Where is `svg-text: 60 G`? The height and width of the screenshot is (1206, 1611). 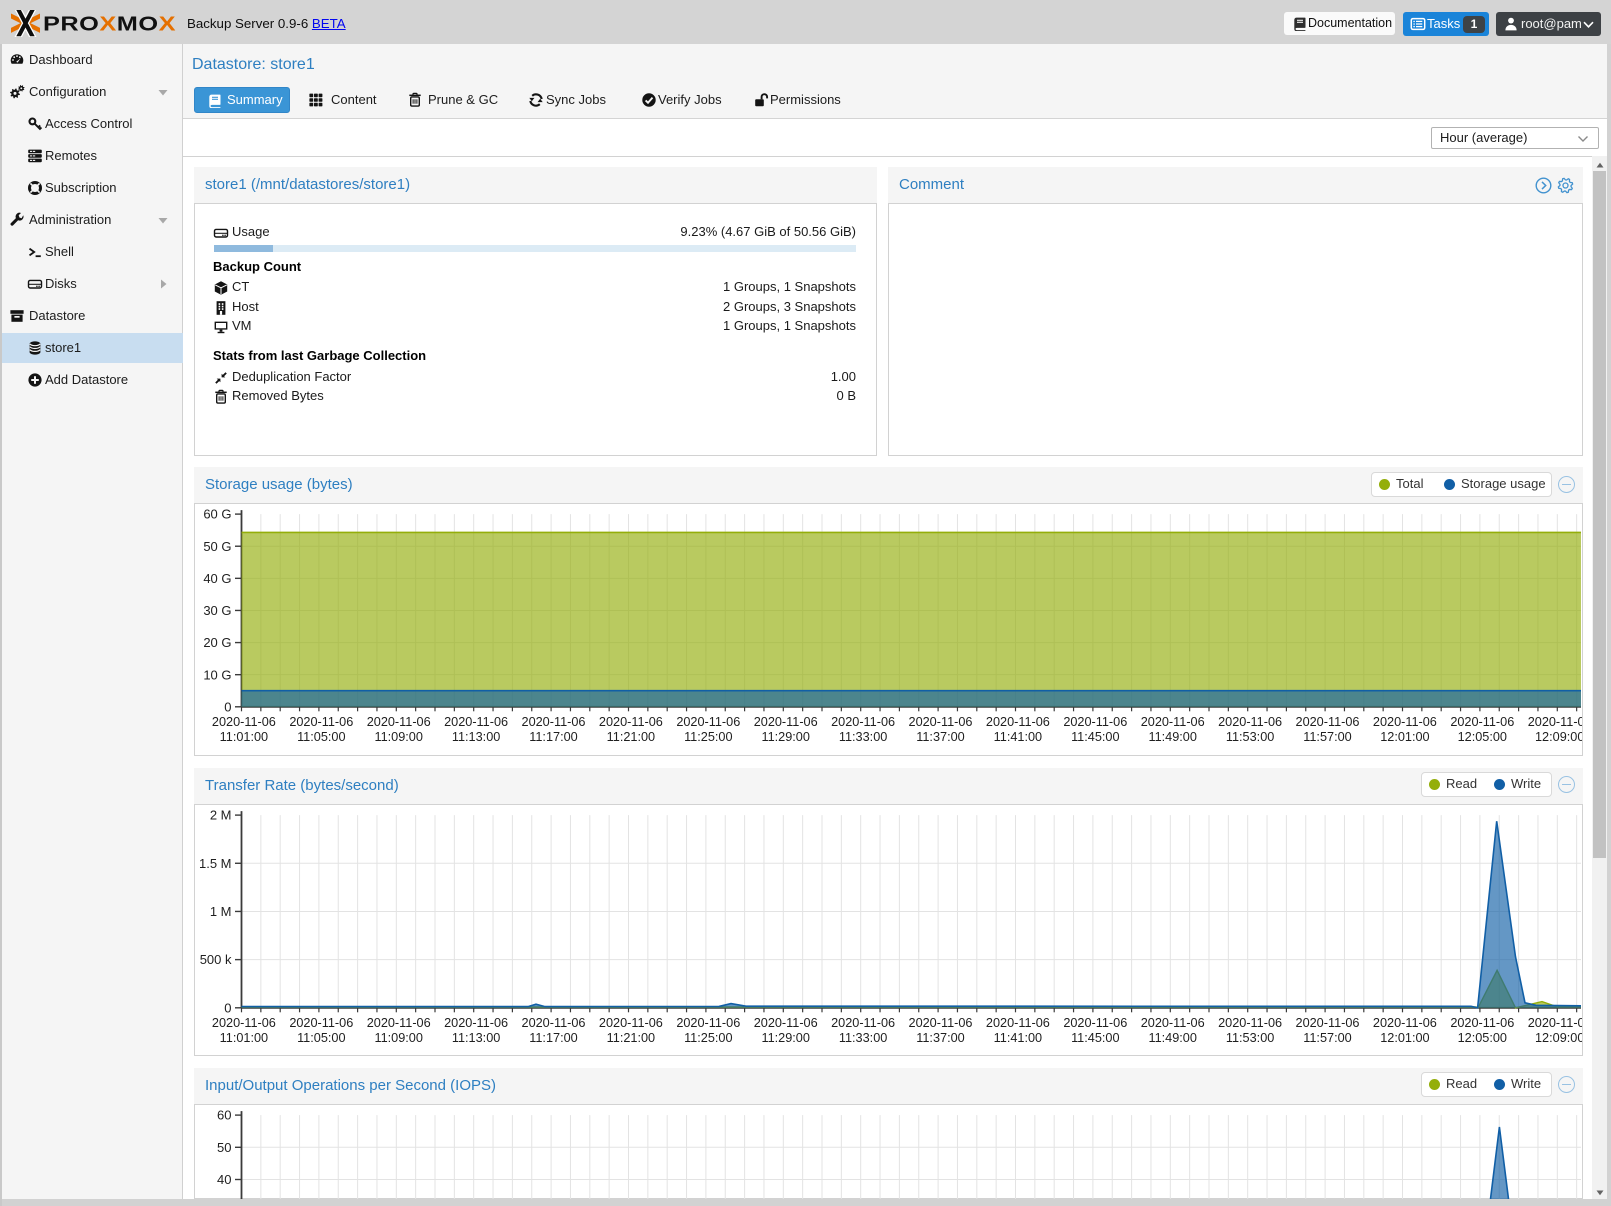
svg-text: 60 G is located at coordinates (217, 514).